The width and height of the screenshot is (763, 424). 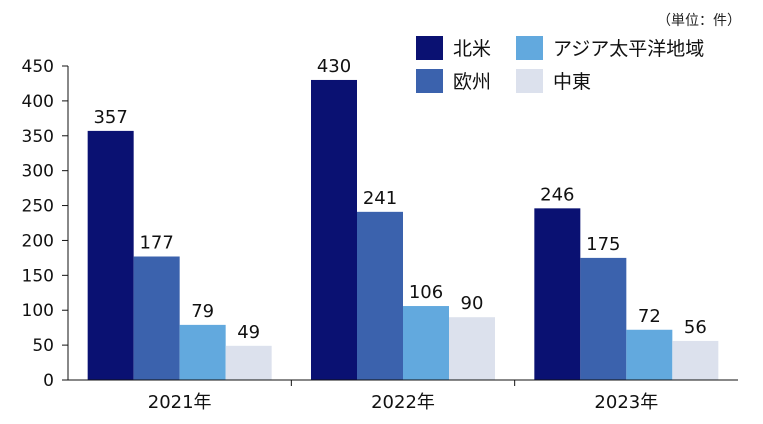 I want to click on data-label: 241, so click(x=380, y=198).